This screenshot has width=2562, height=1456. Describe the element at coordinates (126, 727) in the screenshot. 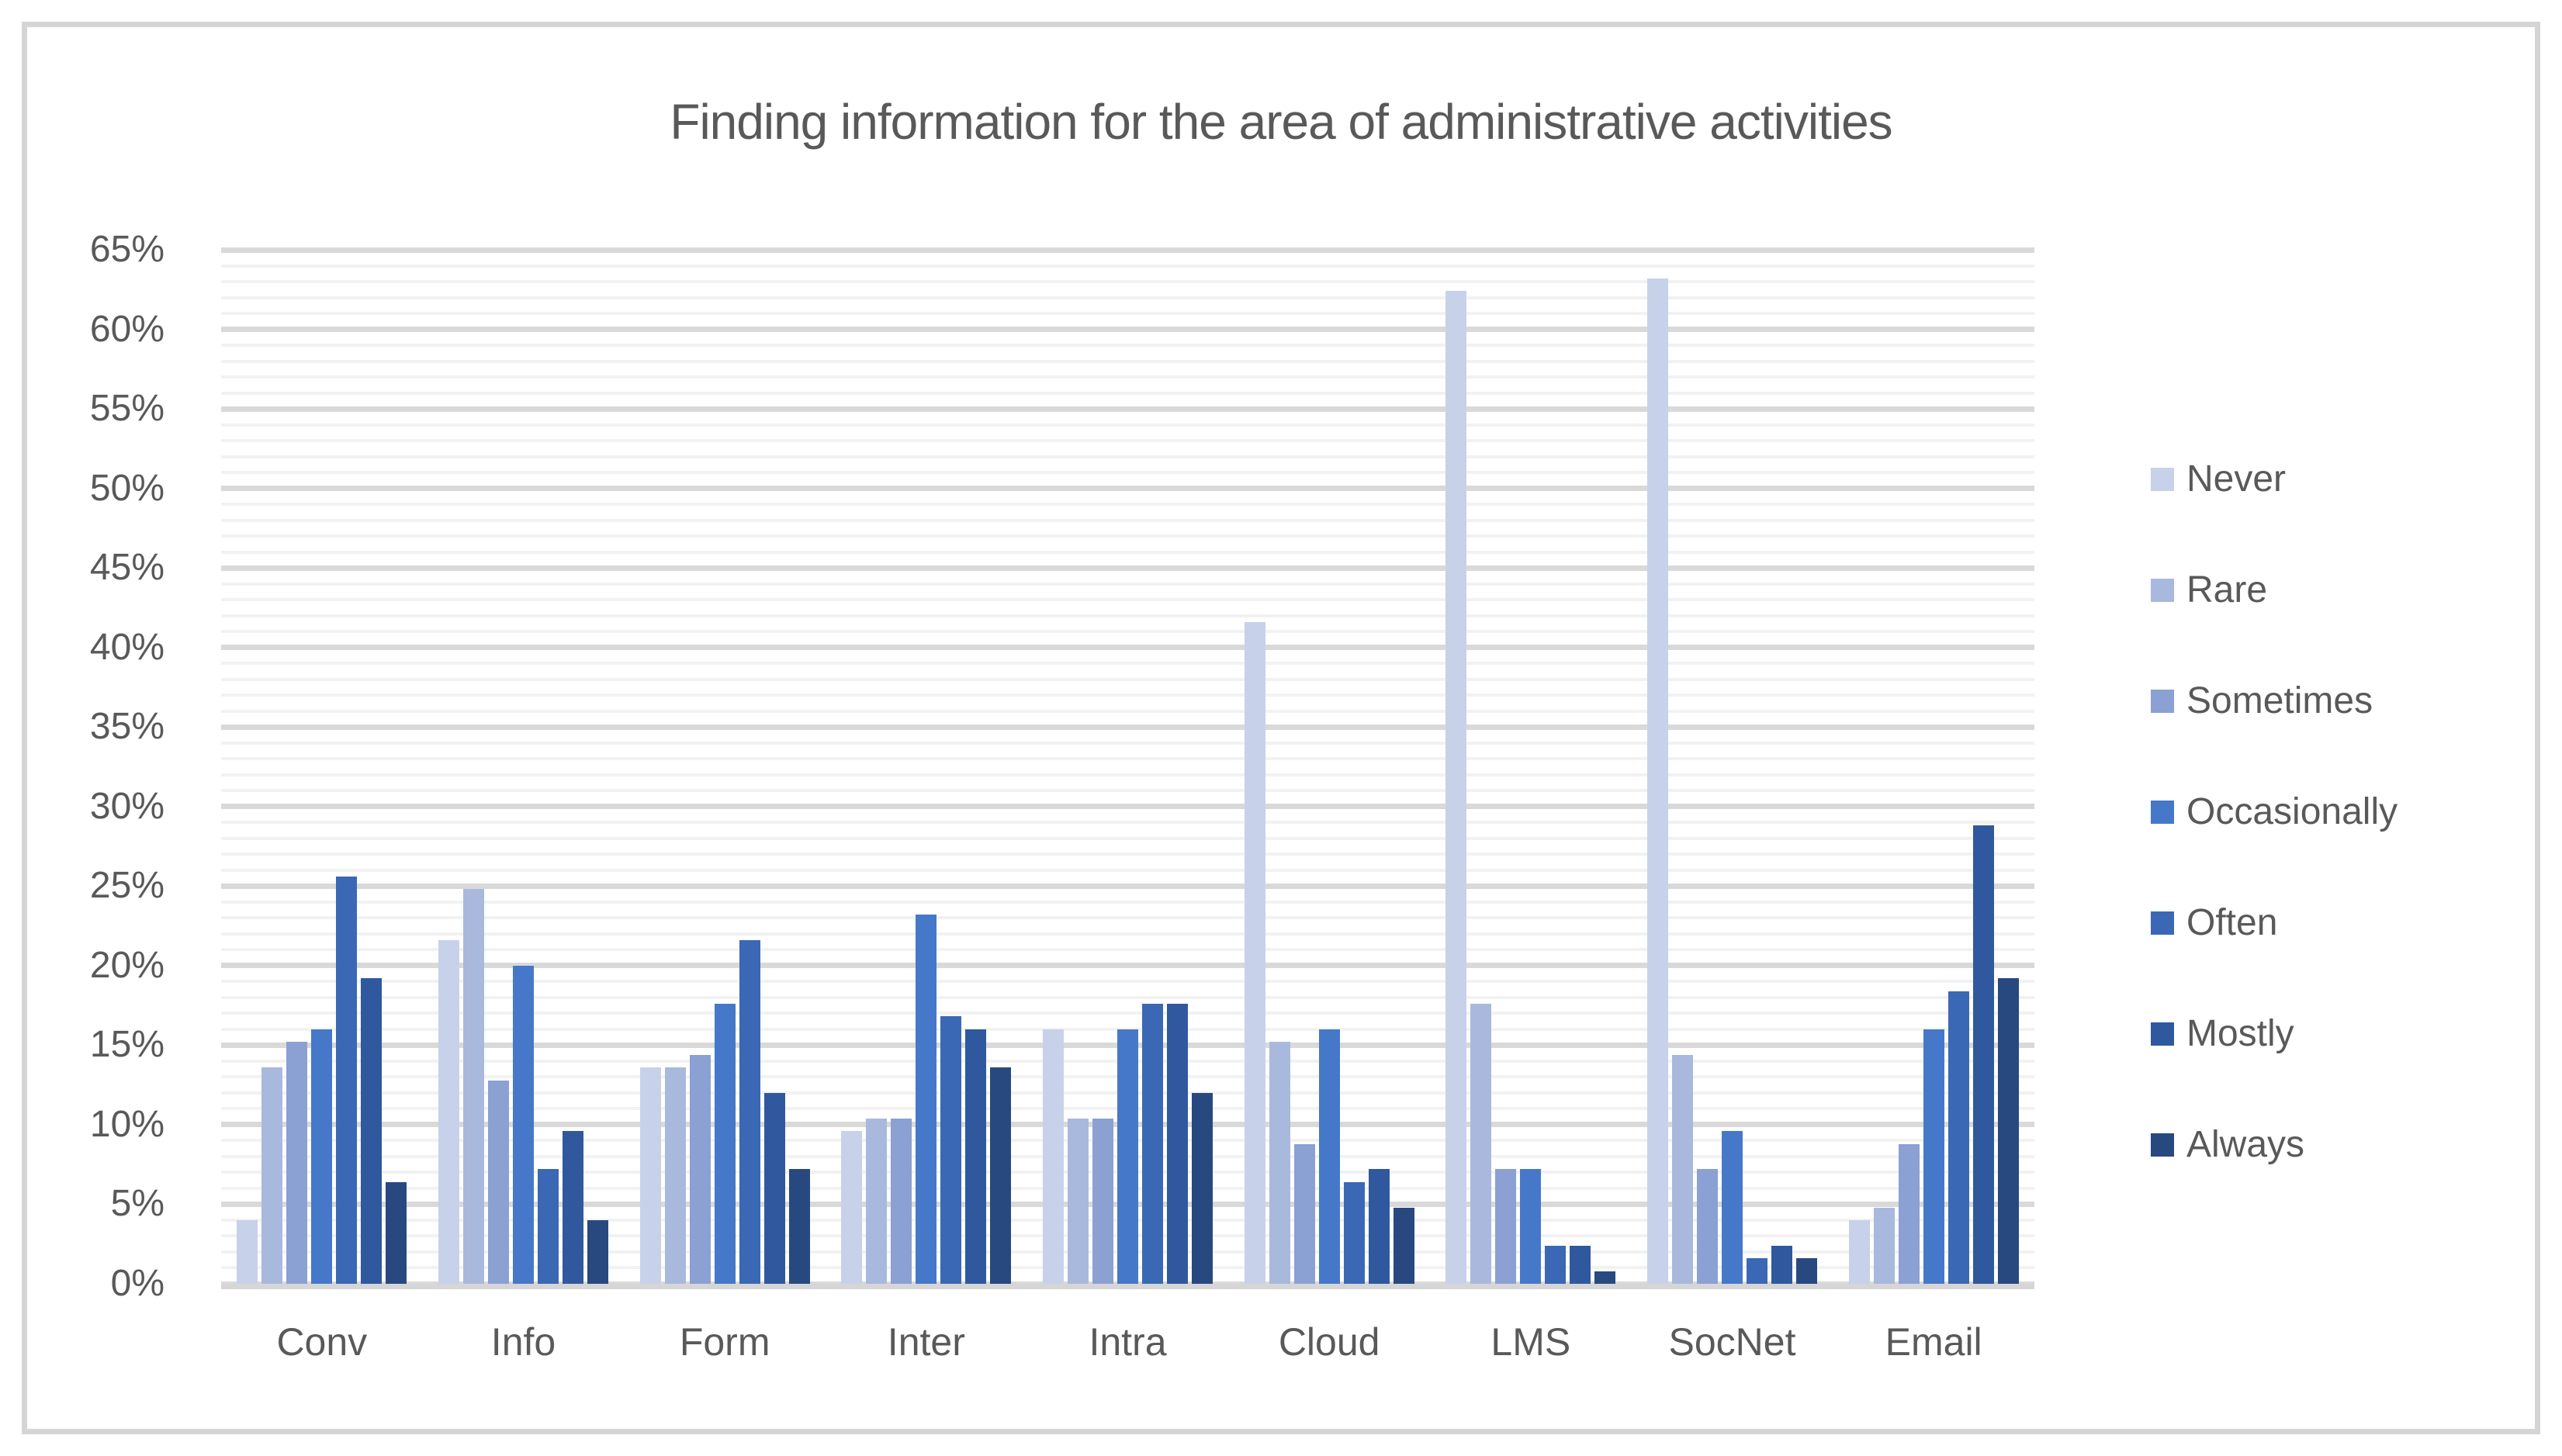

I see `y-tick-label-35: 35%` at that location.